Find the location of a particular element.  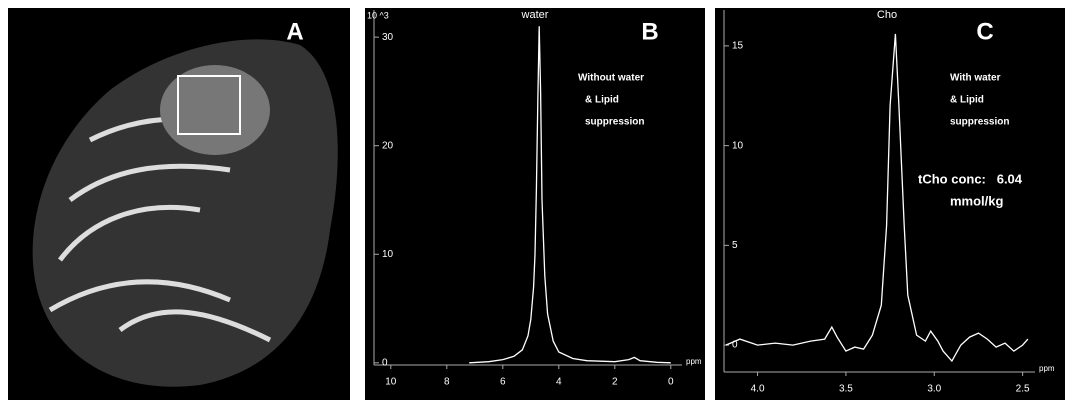

y-axis-label: 10 ^3 is located at coordinates (378, 15).